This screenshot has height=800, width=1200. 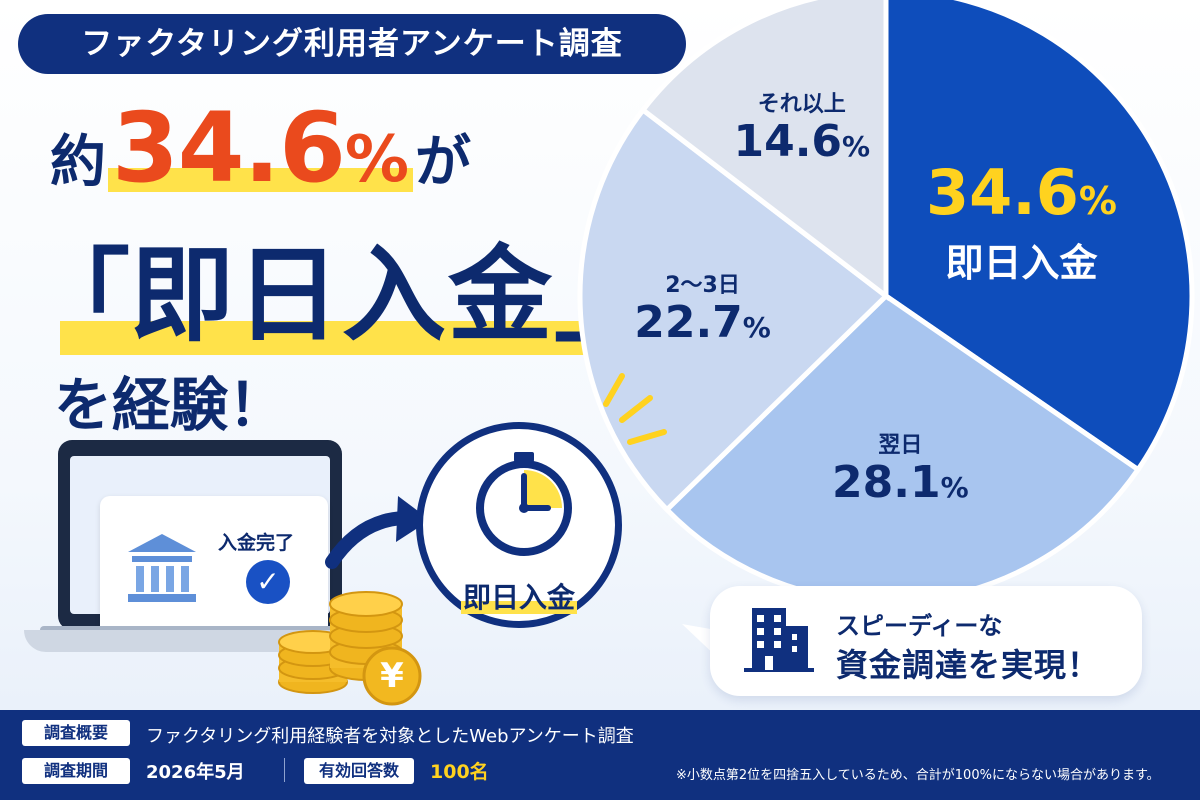 I want to click on pie-category: それ以上, so click(x=801, y=104).